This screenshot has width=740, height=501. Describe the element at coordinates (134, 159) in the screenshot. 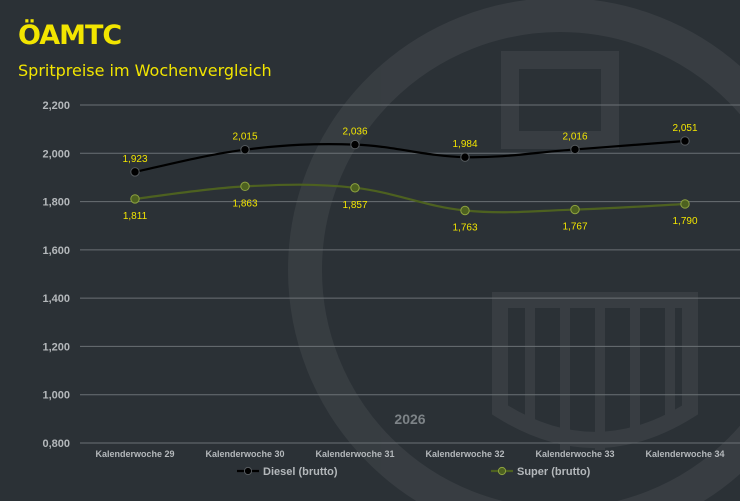

I see `data-label-diesel: 1,923` at that location.